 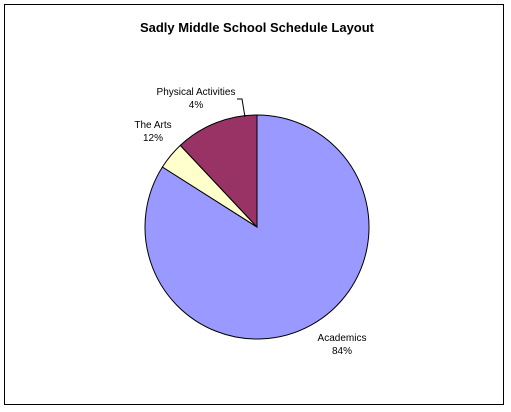 What do you see at coordinates (241, 108) in the screenshot?
I see `leader-line` at bounding box center [241, 108].